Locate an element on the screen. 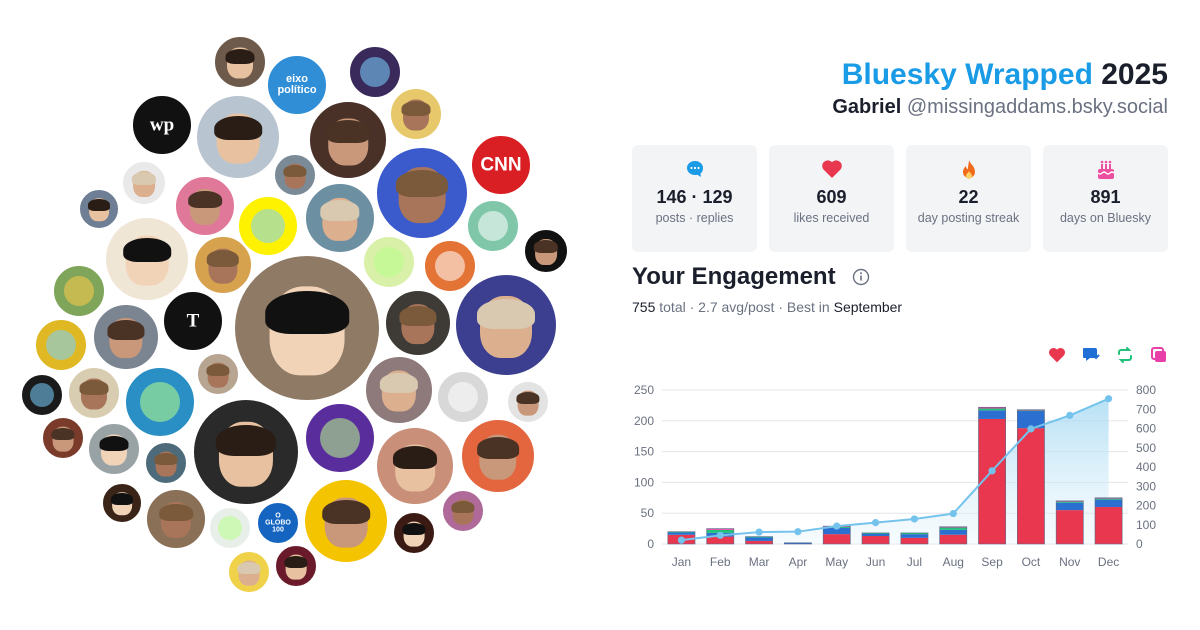 The width and height of the screenshot is (1200, 630). y2-tick-label: 400 is located at coordinates (1146, 467).